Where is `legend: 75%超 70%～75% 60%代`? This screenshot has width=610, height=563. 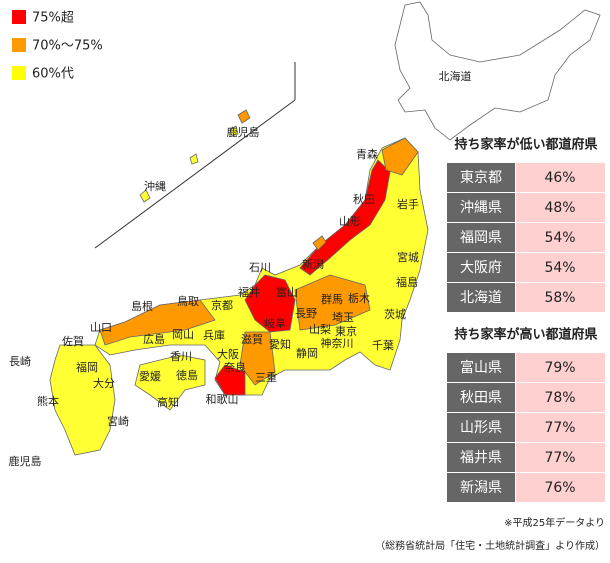 legend: 75%超 70%～75% 60%代 is located at coordinates (57, 46).